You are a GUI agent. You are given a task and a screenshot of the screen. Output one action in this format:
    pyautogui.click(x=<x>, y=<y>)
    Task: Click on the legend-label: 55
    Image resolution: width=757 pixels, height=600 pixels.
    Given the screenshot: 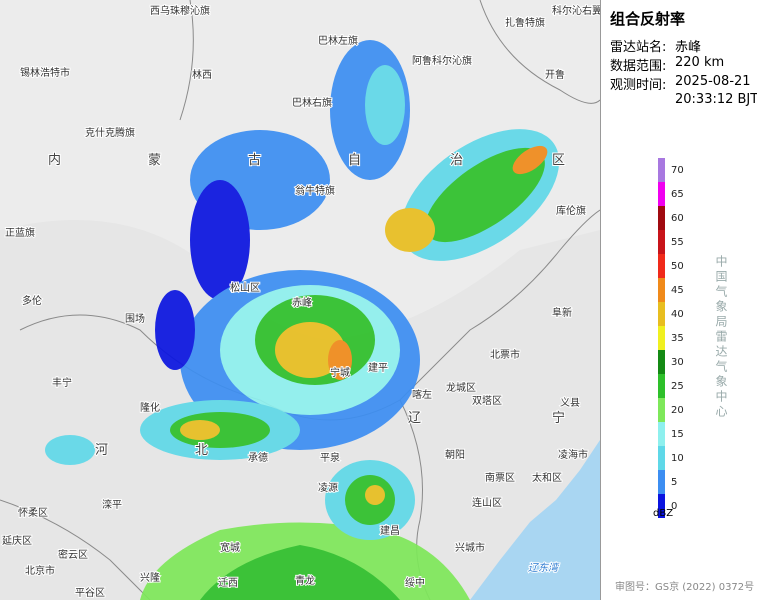 What is the action you would take?
    pyautogui.click(x=677, y=242)
    